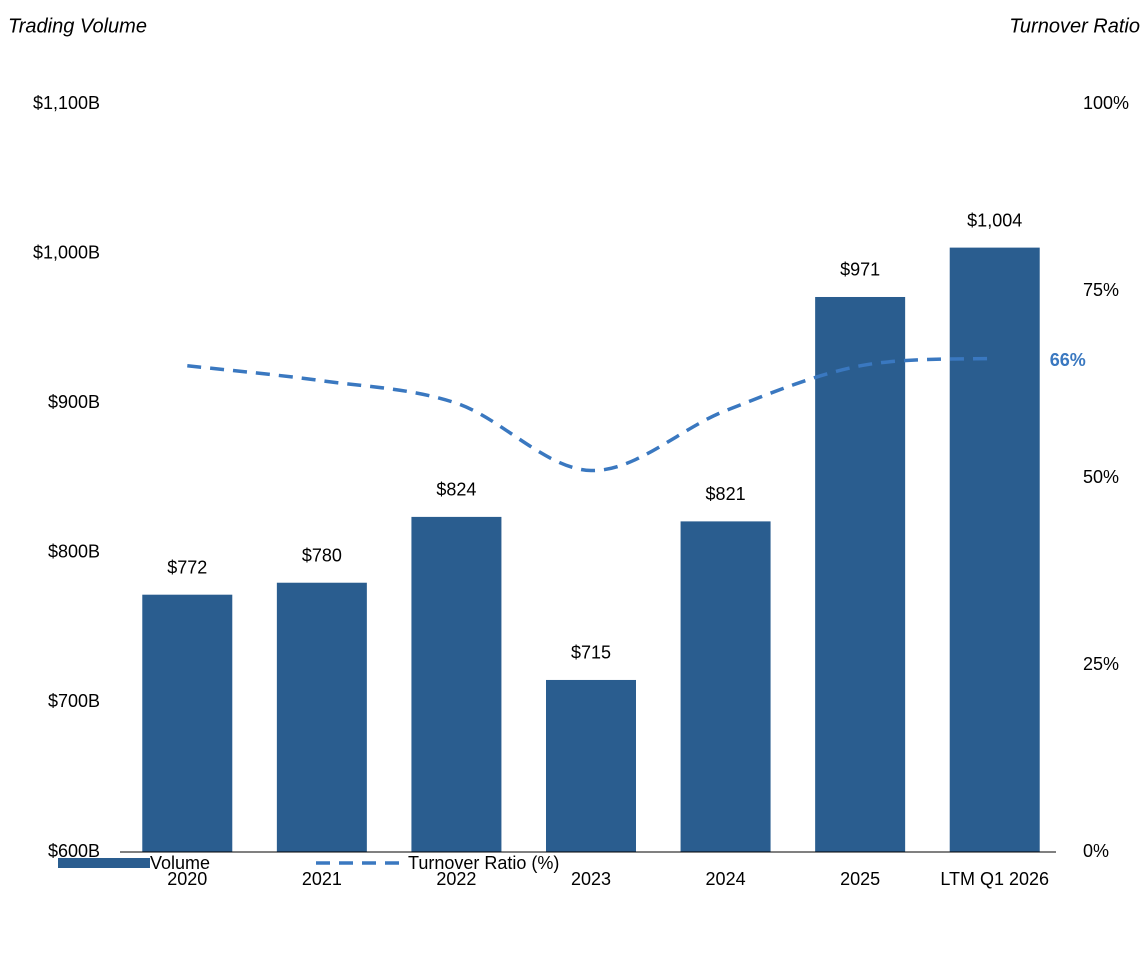 The width and height of the screenshot is (1147, 961). What do you see at coordinates (322, 879) in the screenshot?
I see `x-tick-label: 2021` at bounding box center [322, 879].